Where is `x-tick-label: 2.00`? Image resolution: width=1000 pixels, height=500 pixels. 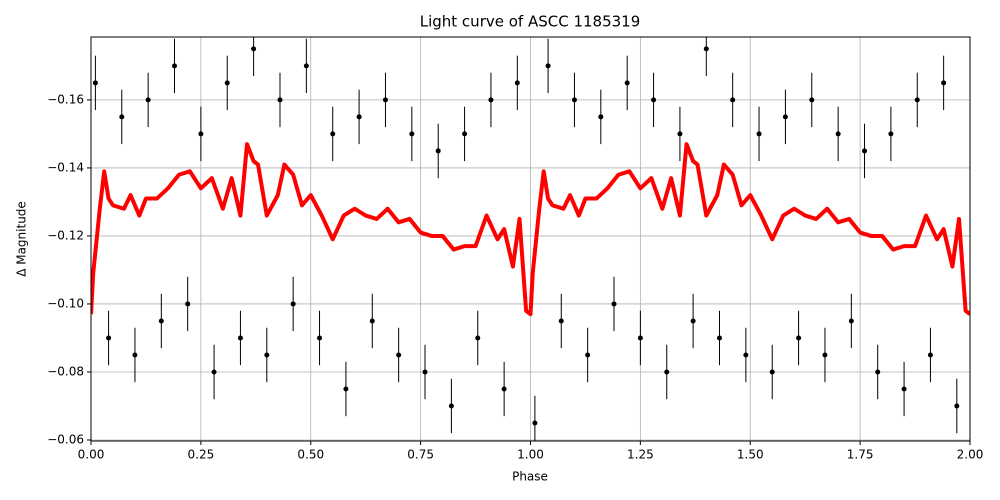 x-tick-label: 2.00 is located at coordinates (970, 455).